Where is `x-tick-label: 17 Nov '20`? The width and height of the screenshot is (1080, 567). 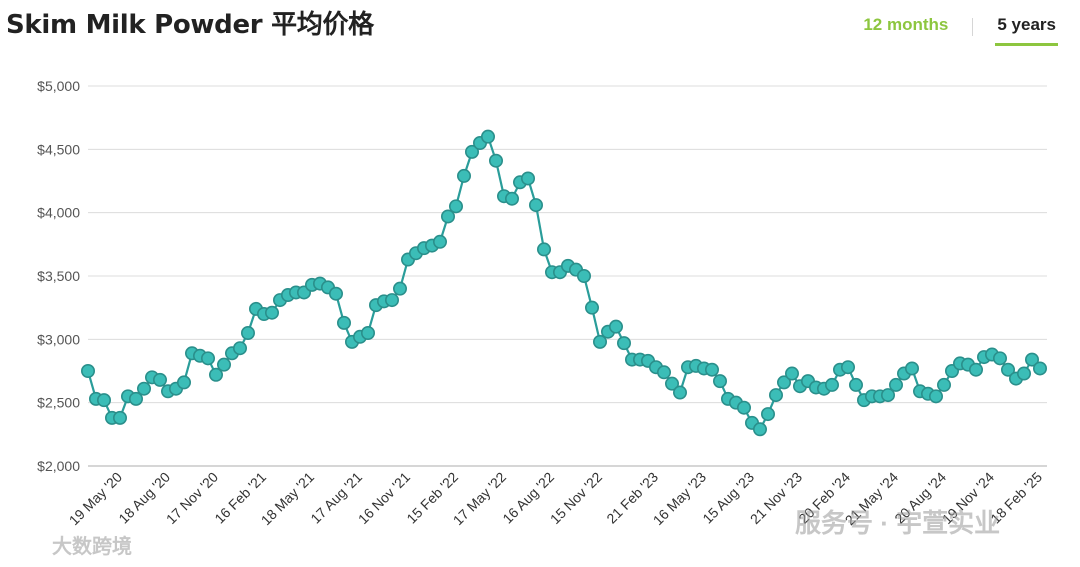 x-tick-label: 17 Nov '20 is located at coordinates (192, 498).